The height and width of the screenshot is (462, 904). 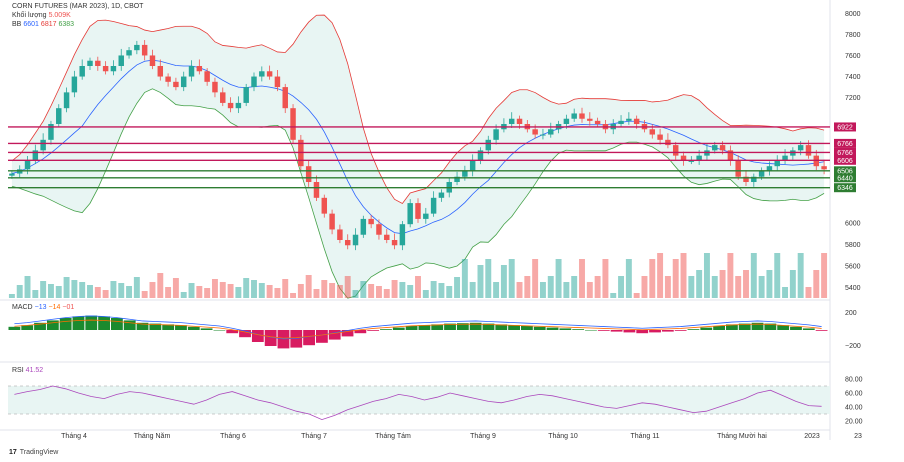 What do you see at coordinates (22, 307) in the screenshot?
I see `macd-label: MACD` at bounding box center [22, 307].